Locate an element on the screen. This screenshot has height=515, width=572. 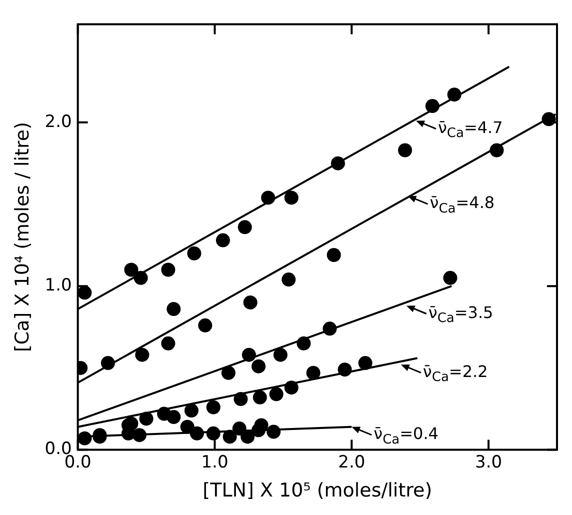
y-tick-label: 1.0 is located at coordinates (58, 286).